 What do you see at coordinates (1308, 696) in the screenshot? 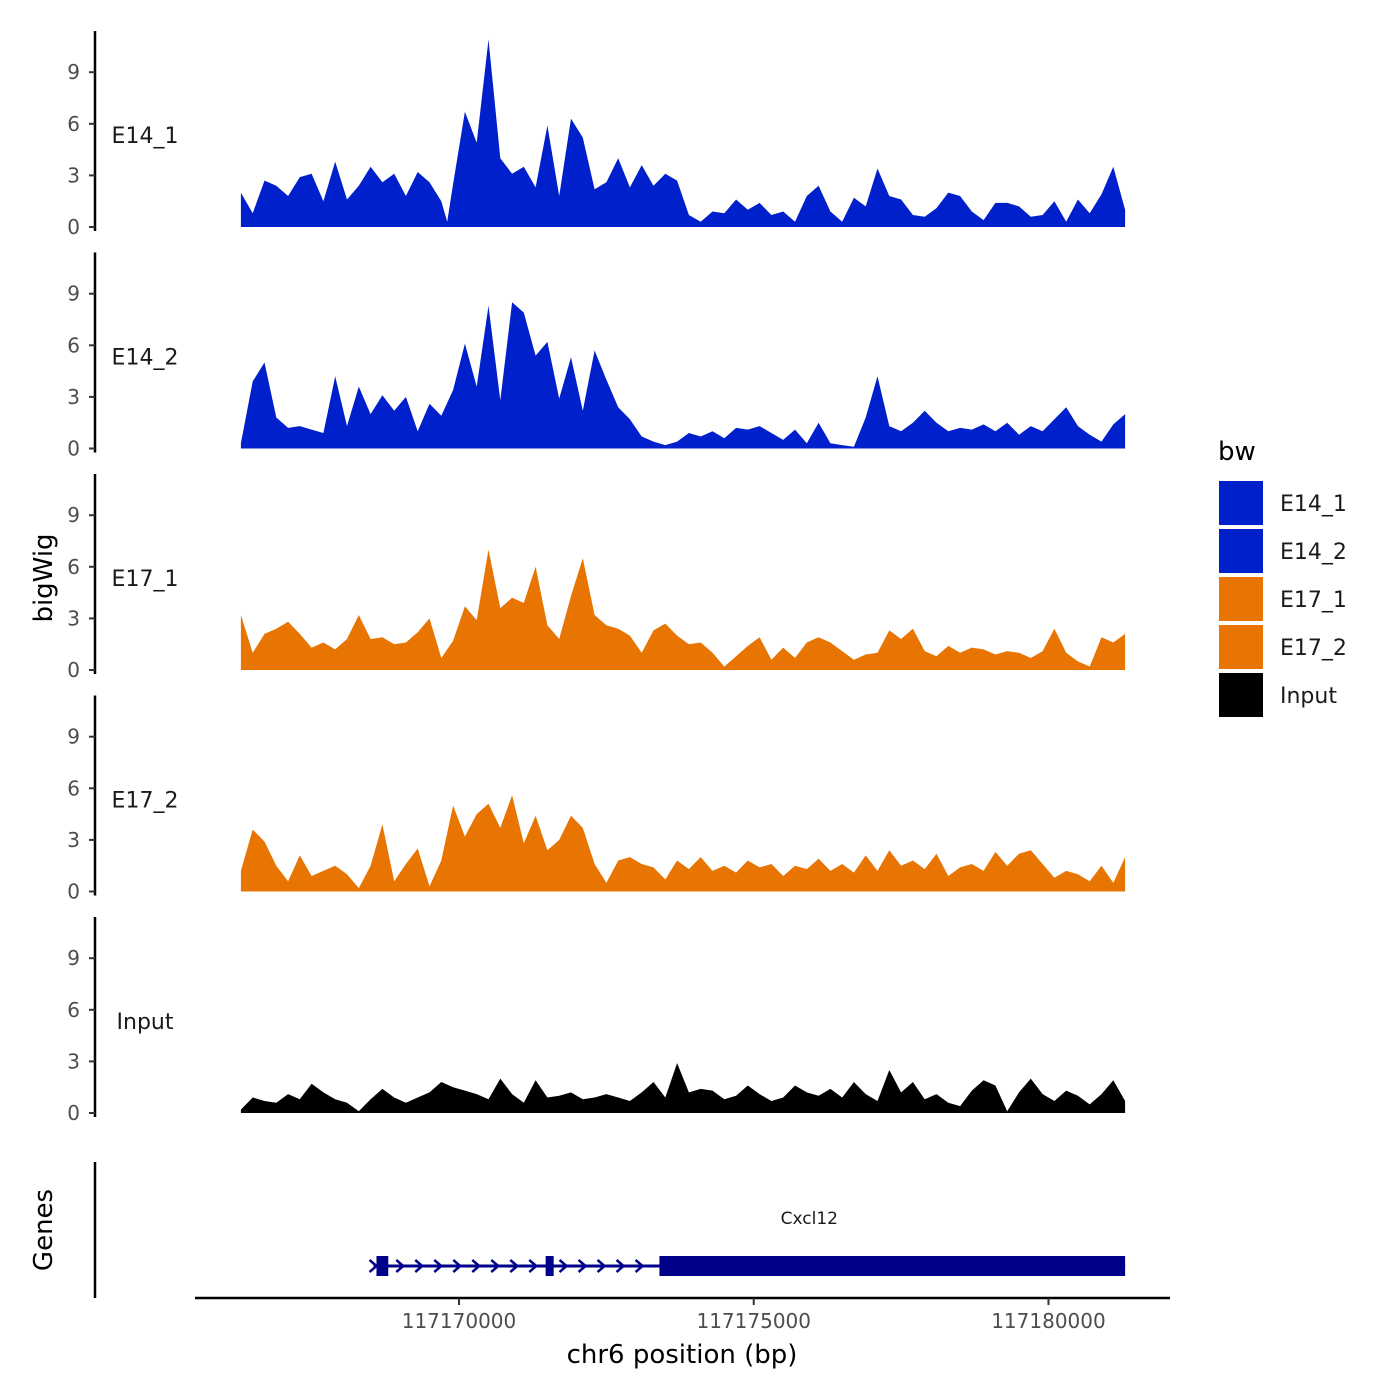
I see `legend-label: Input` at bounding box center [1308, 696].